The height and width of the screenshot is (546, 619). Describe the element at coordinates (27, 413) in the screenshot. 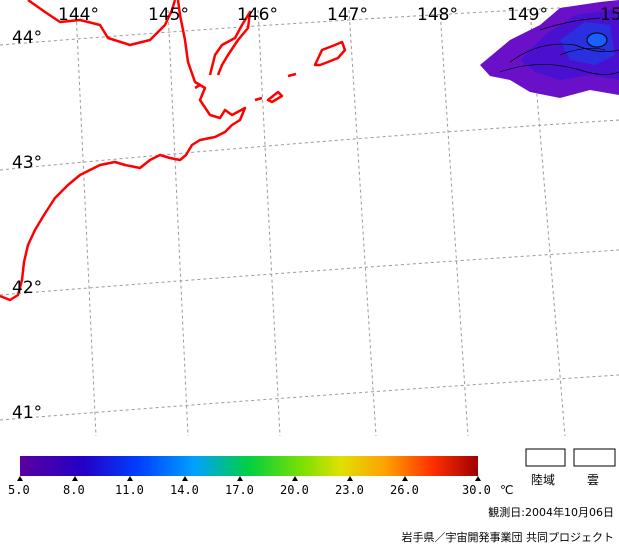

I see `lat-label-41: 41°` at that location.